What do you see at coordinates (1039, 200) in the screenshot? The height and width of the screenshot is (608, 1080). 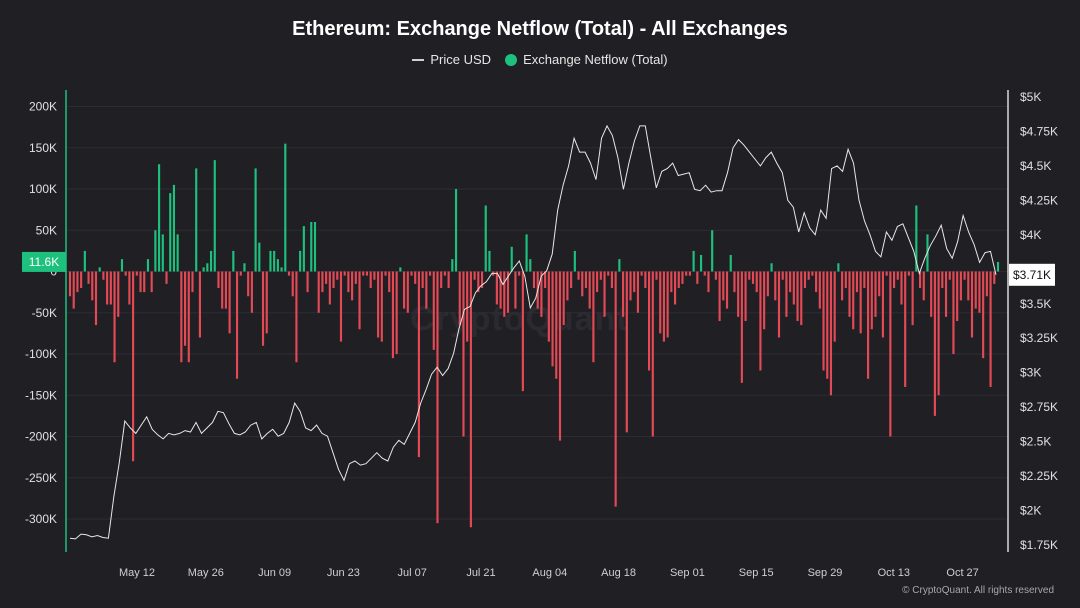 I see `y-right-tick-label: $4.25K` at bounding box center [1039, 200].